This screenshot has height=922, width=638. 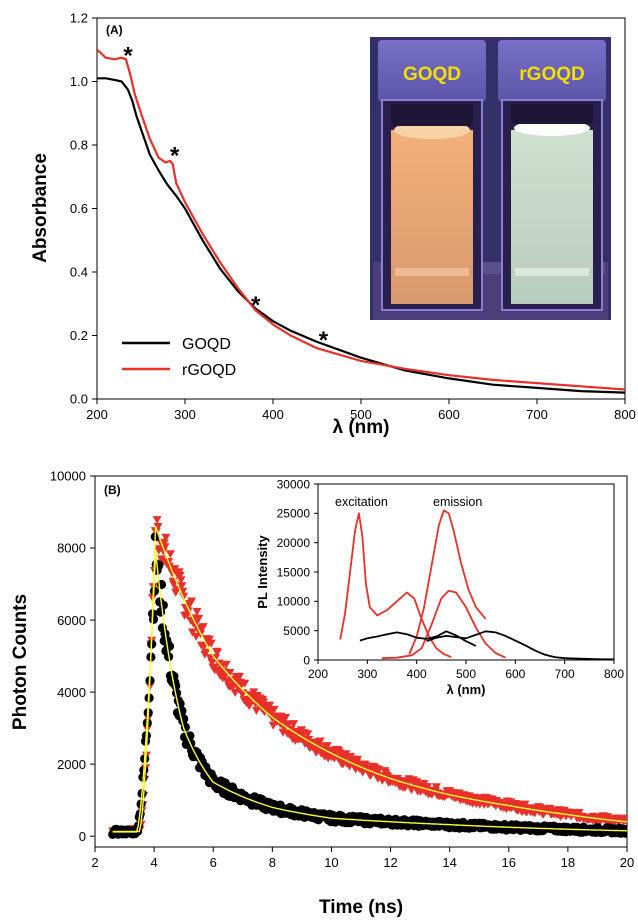 What do you see at coordinates (568, 862) in the screenshot?
I see `x-tick-label: 18` at bounding box center [568, 862].